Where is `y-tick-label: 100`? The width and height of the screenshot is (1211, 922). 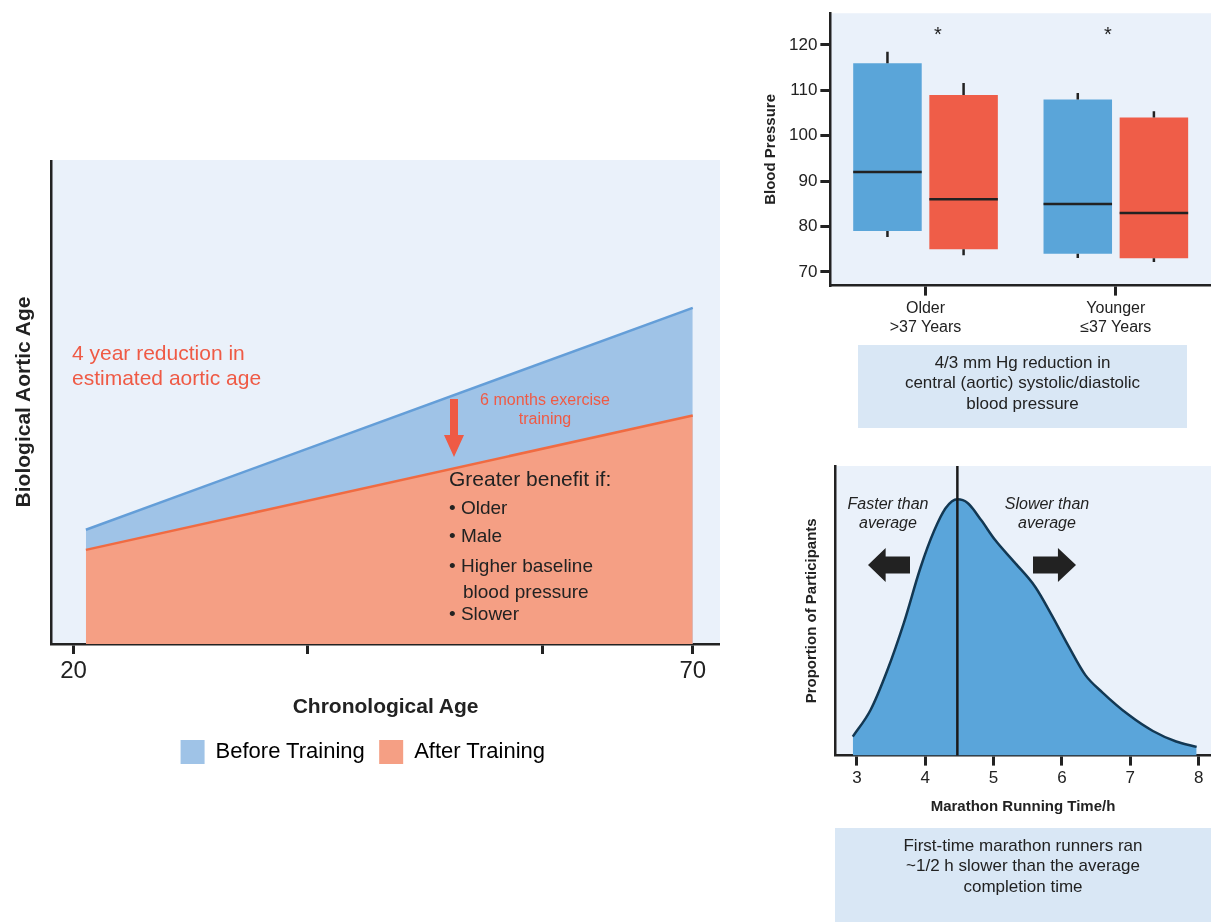
y-tick-label: 100 is located at coordinates (803, 135).